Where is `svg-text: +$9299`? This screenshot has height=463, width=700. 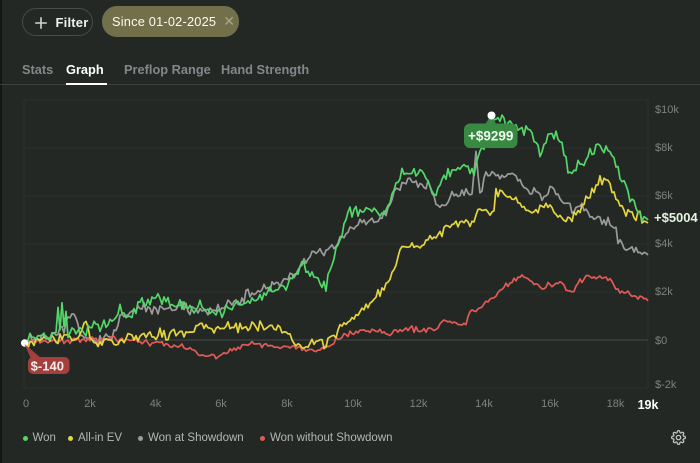 svg-text: +$9299 is located at coordinates (490, 136).